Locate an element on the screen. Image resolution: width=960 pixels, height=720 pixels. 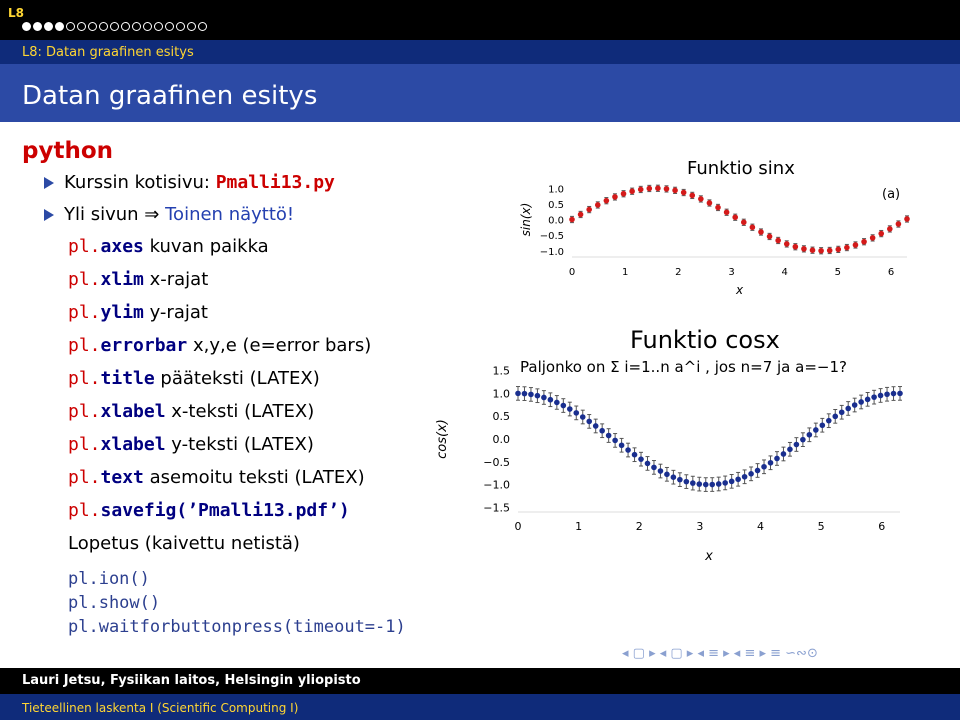
y-axis-label: sin(x) is located at coordinates (526, 220).